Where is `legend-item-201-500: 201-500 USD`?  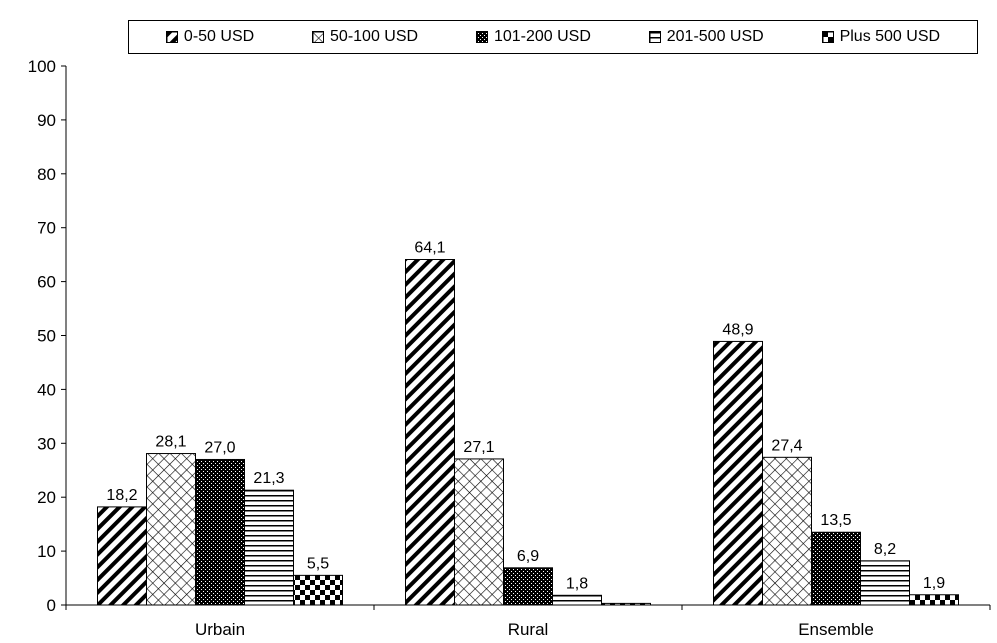 legend-item-201-500: 201-500 USD is located at coordinates (706, 37).